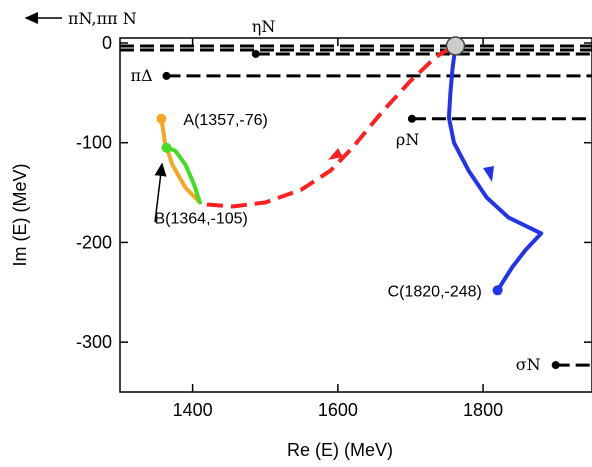 This screenshot has height=467, width=592. Describe the element at coordinates (340, 450) in the screenshot. I see `x-axis-title: Re (E) (MeV)` at that location.